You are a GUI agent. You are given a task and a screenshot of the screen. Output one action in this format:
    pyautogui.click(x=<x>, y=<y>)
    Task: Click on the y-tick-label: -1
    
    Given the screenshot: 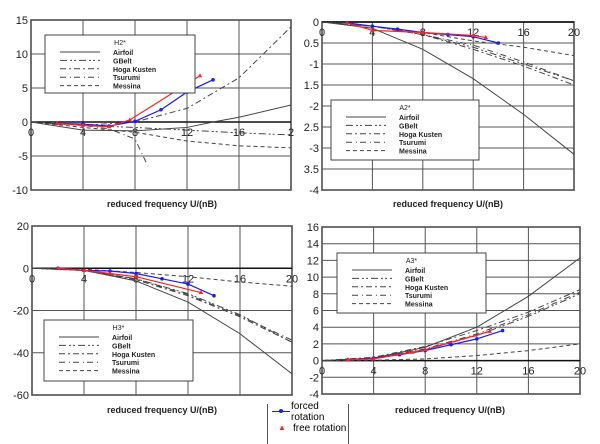 What is the action you would take?
    pyautogui.click(x=314, y=65)
    